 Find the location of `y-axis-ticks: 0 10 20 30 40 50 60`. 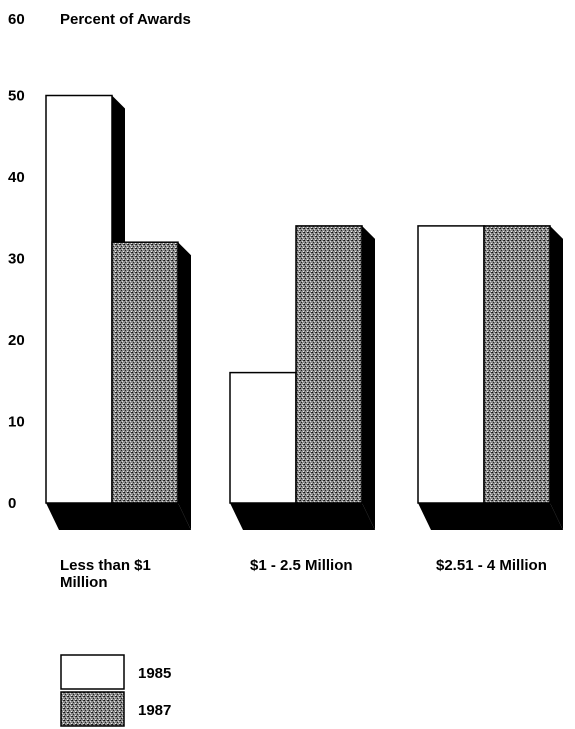

y-axis-ticks: 0 10 20 30 40 50 60 is located at coordinates (16, 261).